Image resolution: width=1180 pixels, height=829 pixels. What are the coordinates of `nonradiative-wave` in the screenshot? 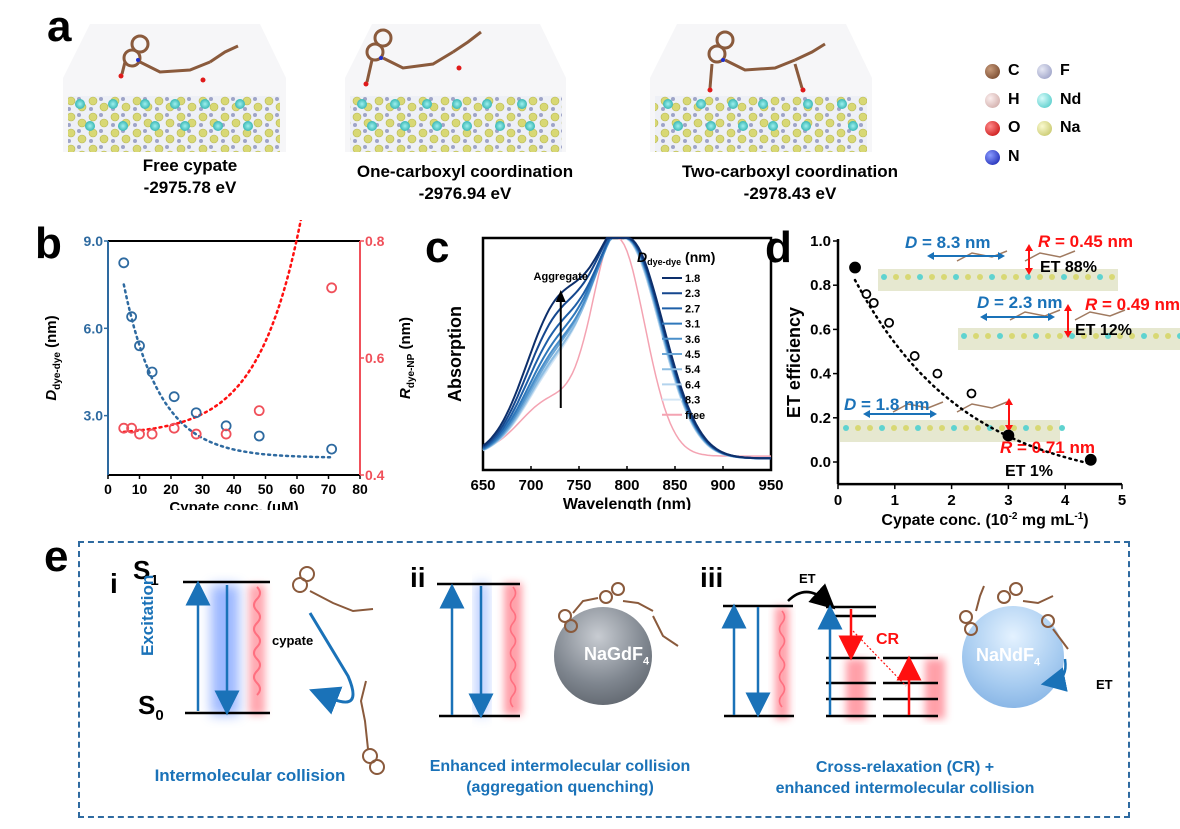 It's located at (513, 647).